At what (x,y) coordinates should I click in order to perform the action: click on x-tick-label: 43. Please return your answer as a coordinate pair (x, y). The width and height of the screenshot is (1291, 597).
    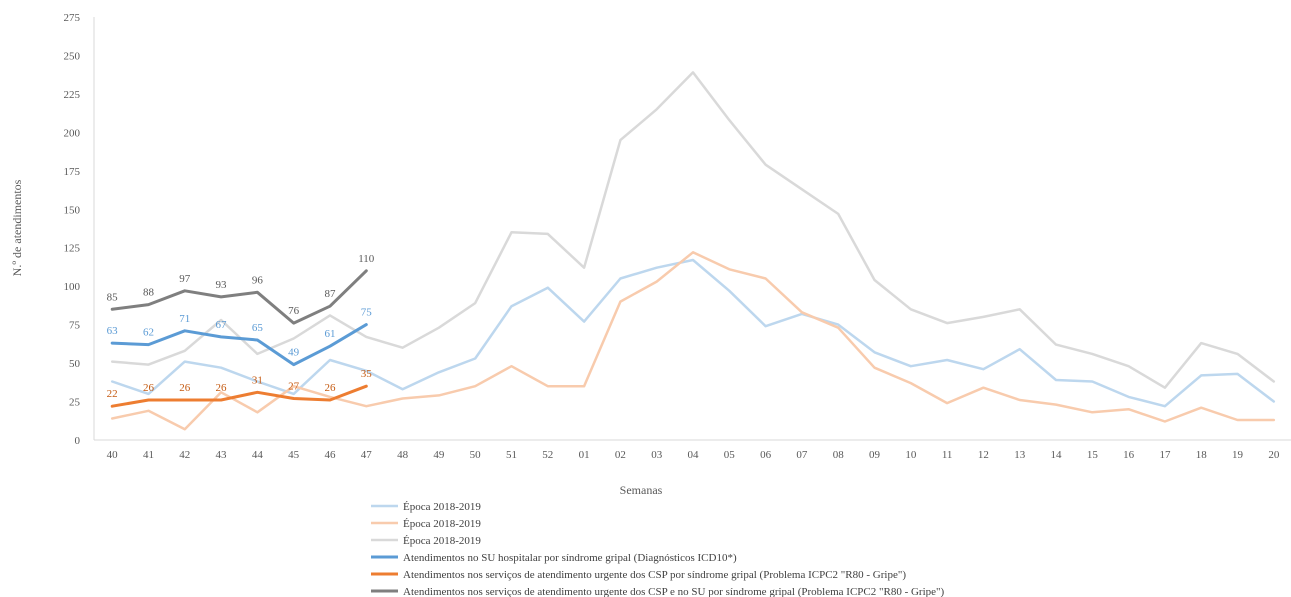
    Looking at the image, I should click on (222, 455).